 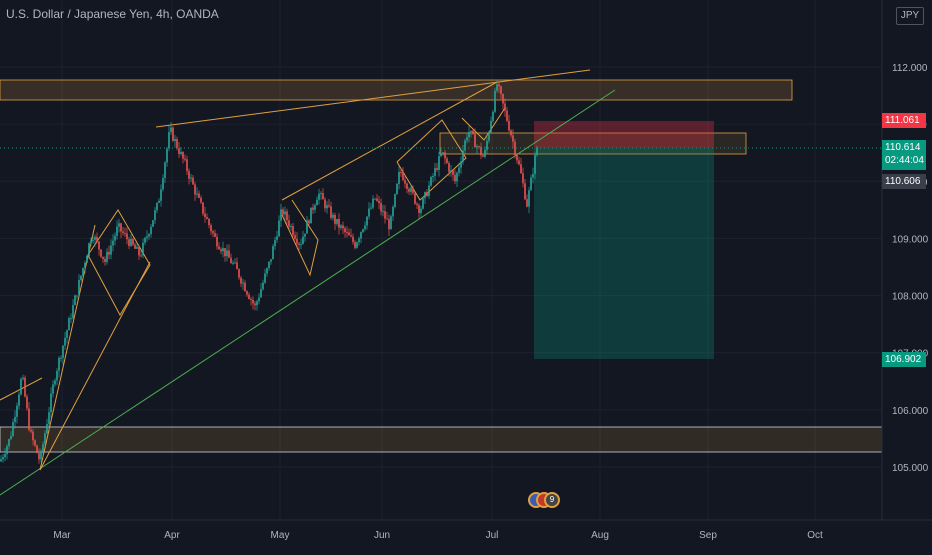 What do you see at coordinates (552, 500) in the screenshot?
I see `event-count-badge: 9` at bounding box center [552, 500].